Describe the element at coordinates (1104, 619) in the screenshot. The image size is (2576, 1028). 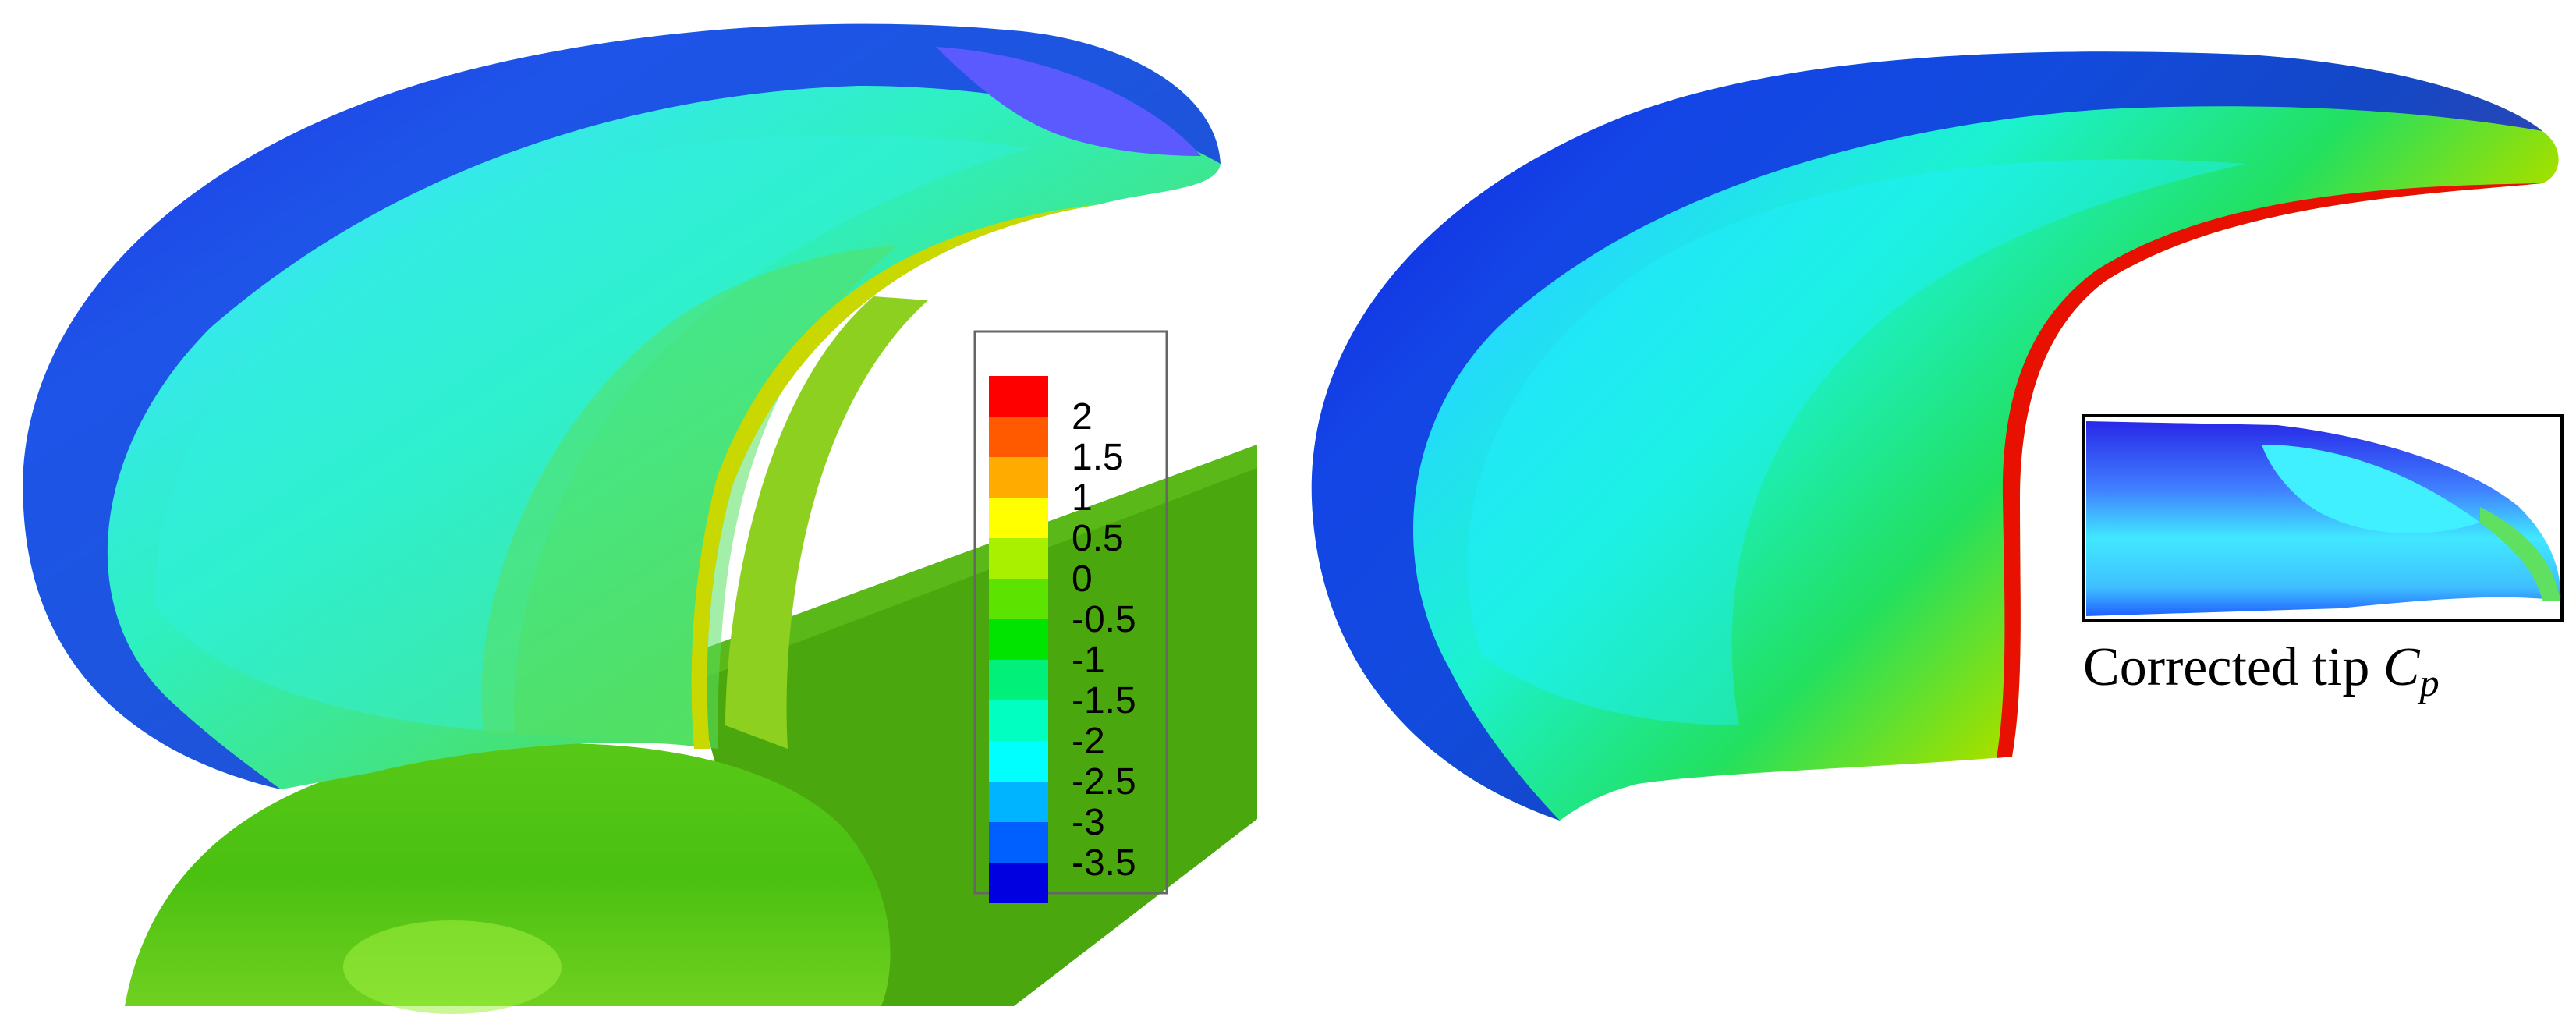
I see `legend-label: -0.5` at that location.